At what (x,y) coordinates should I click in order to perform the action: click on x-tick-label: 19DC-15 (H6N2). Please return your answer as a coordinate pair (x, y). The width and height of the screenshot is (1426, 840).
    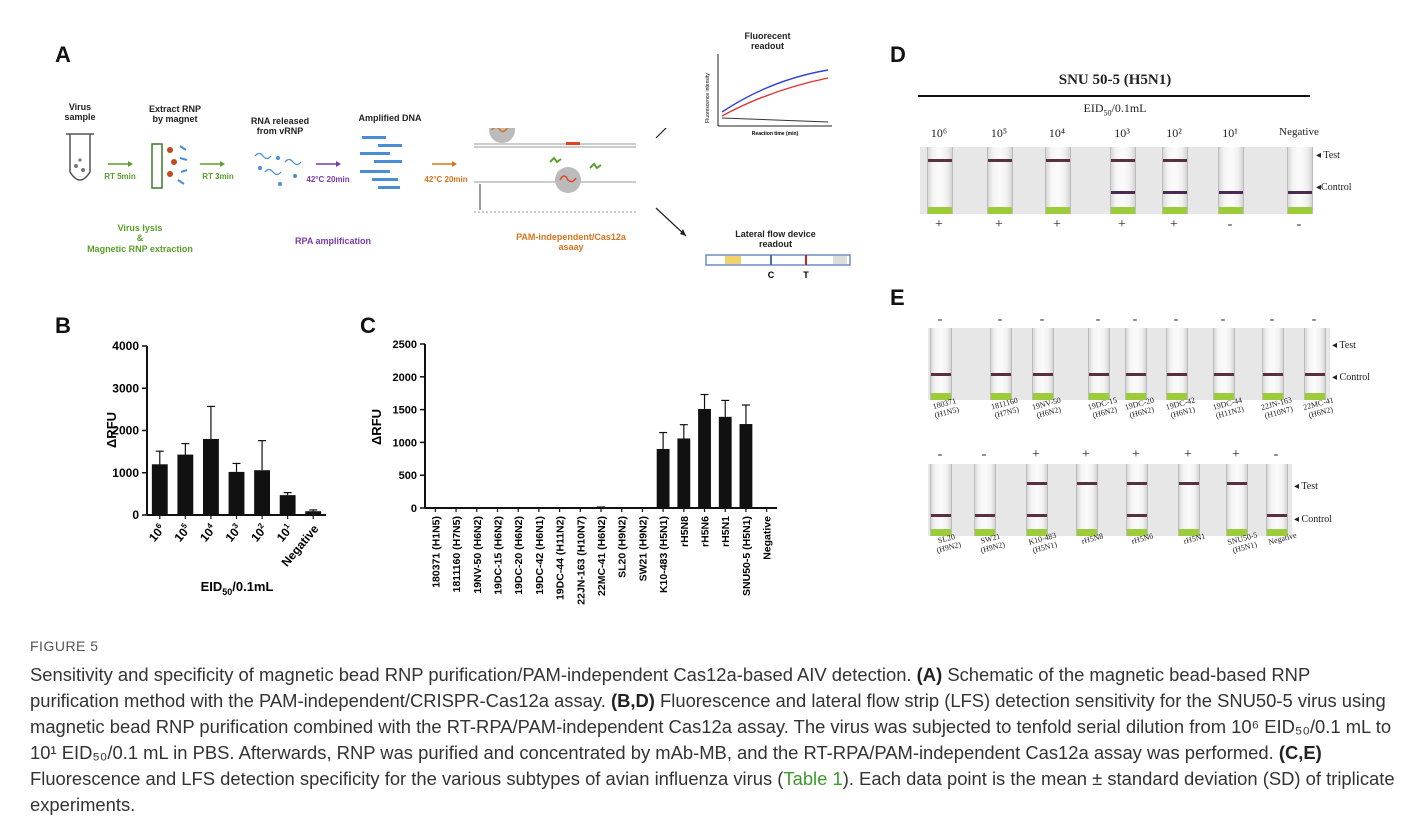
    Looking at the image, I should click on (498, 555).